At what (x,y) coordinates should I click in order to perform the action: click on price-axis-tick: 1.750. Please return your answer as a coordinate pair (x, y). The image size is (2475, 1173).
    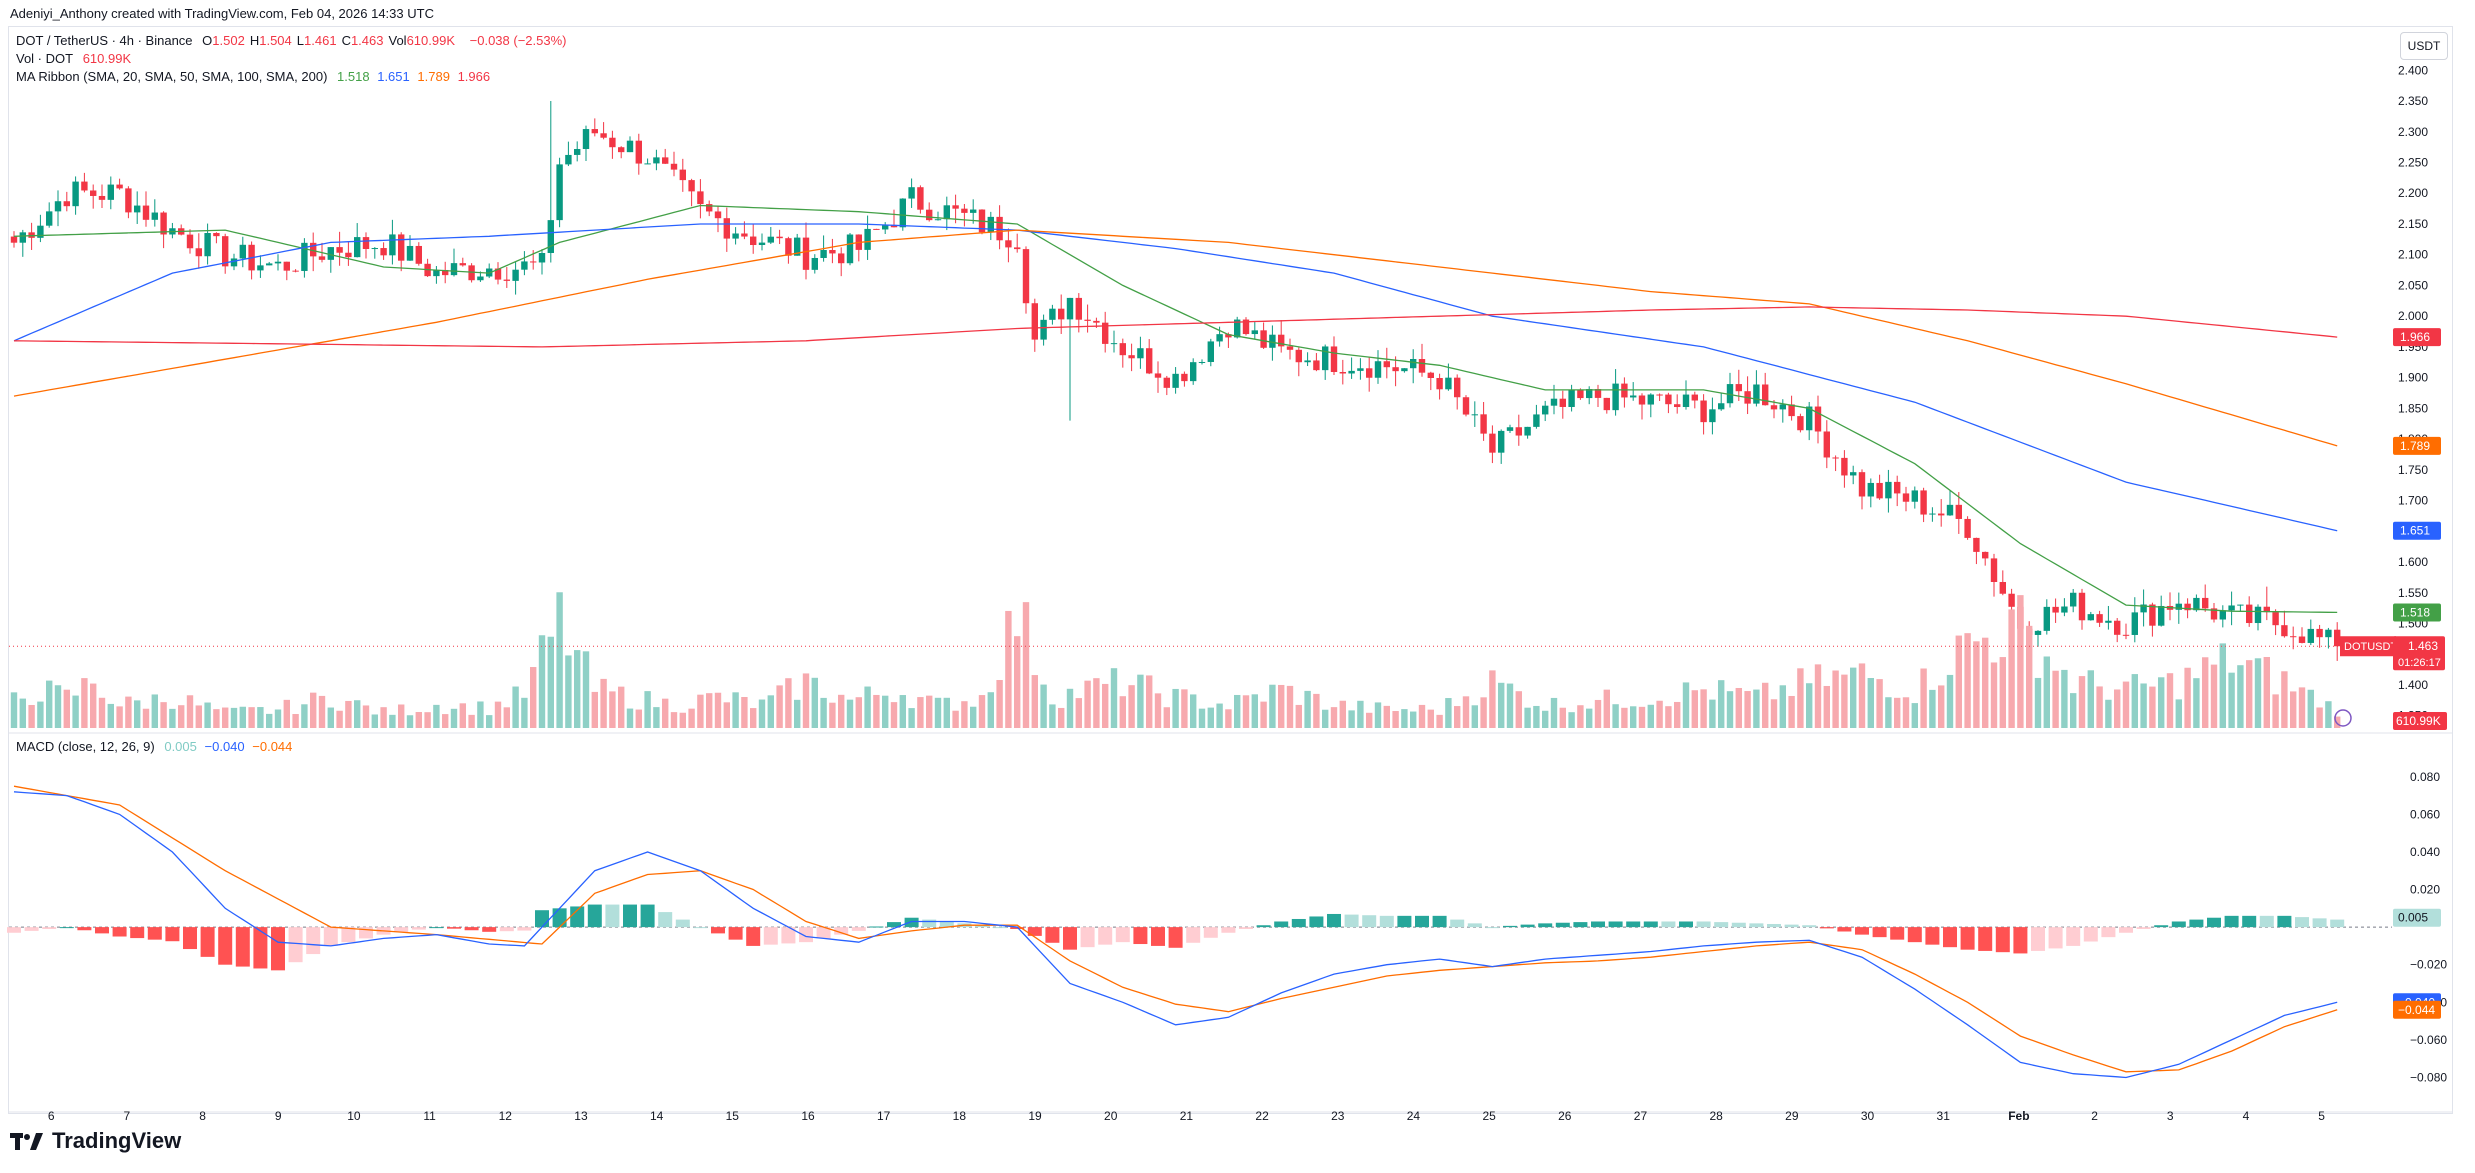
    Looking at the image, I should click on (2413, 470).